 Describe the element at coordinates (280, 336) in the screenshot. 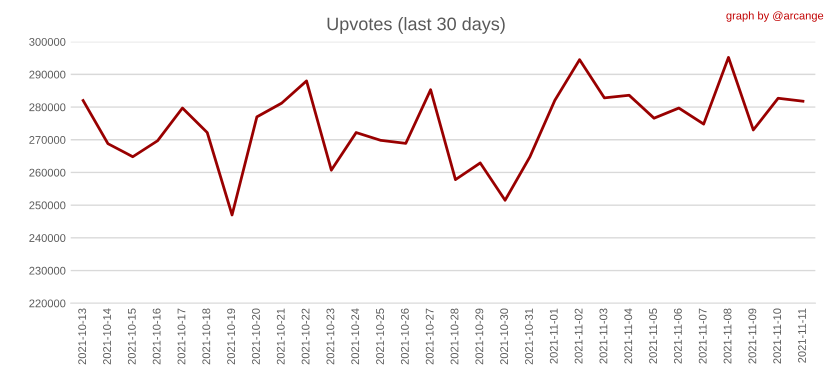

I see `x-tick-label: 2021-10-21` at that location.